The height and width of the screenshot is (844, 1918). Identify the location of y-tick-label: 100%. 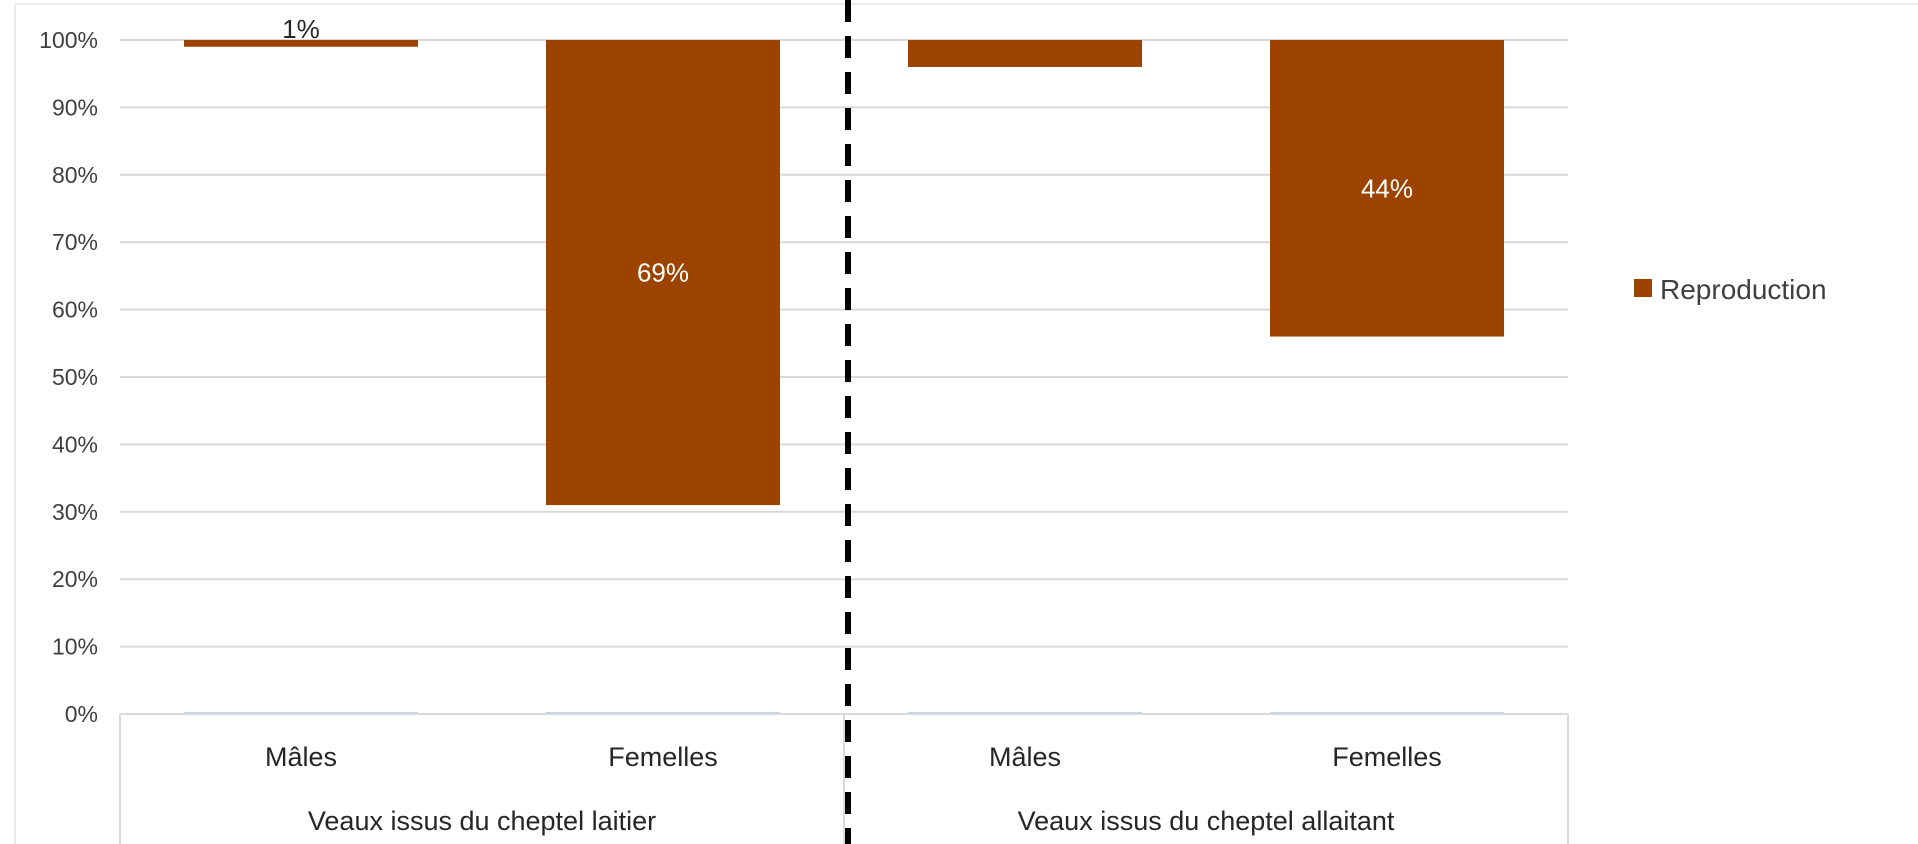
(68, 40).